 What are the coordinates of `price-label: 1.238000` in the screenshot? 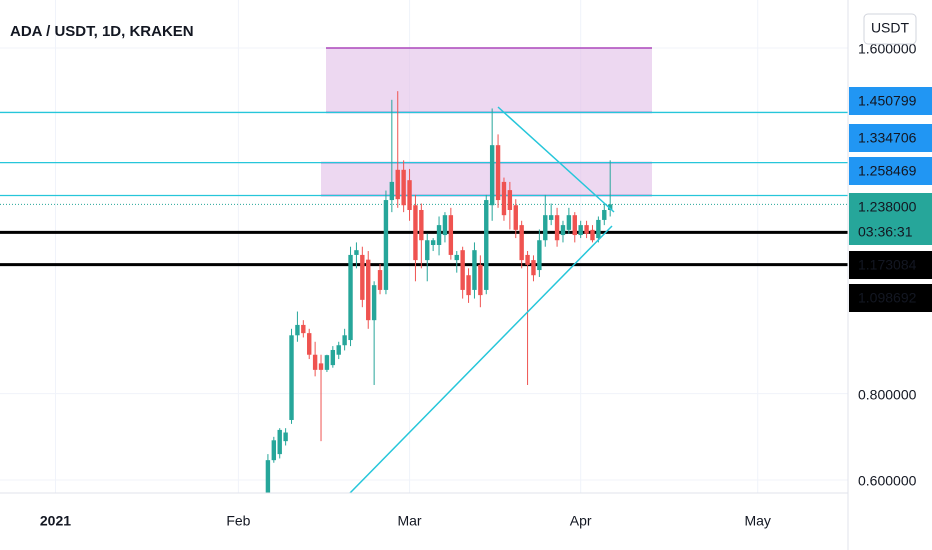 It's located at (887, 207).